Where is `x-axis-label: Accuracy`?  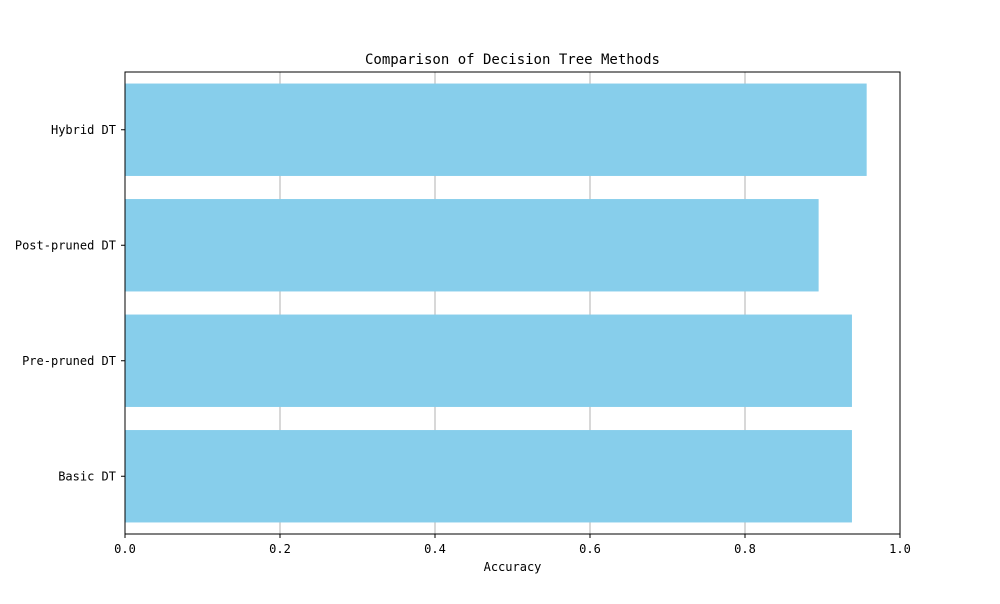 x-axis-label: Accuracy is located at coordinates (513, 567).